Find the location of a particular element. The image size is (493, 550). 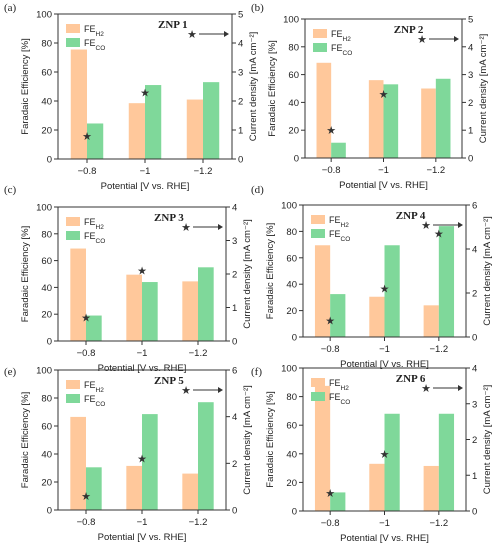

y2-tick-label: 6 is located at coordinates (234, 371).